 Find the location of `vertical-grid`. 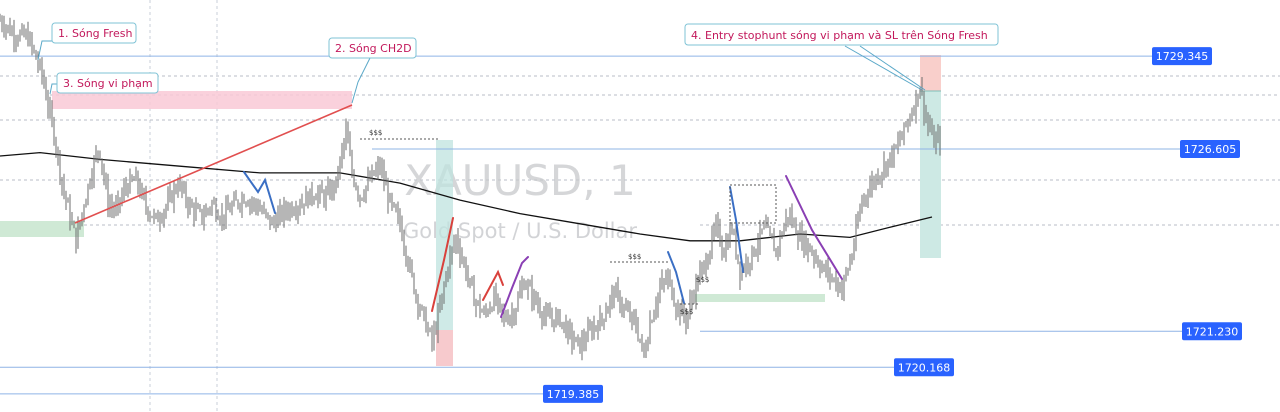

vertical-grid is located at coordinates (183, 206).